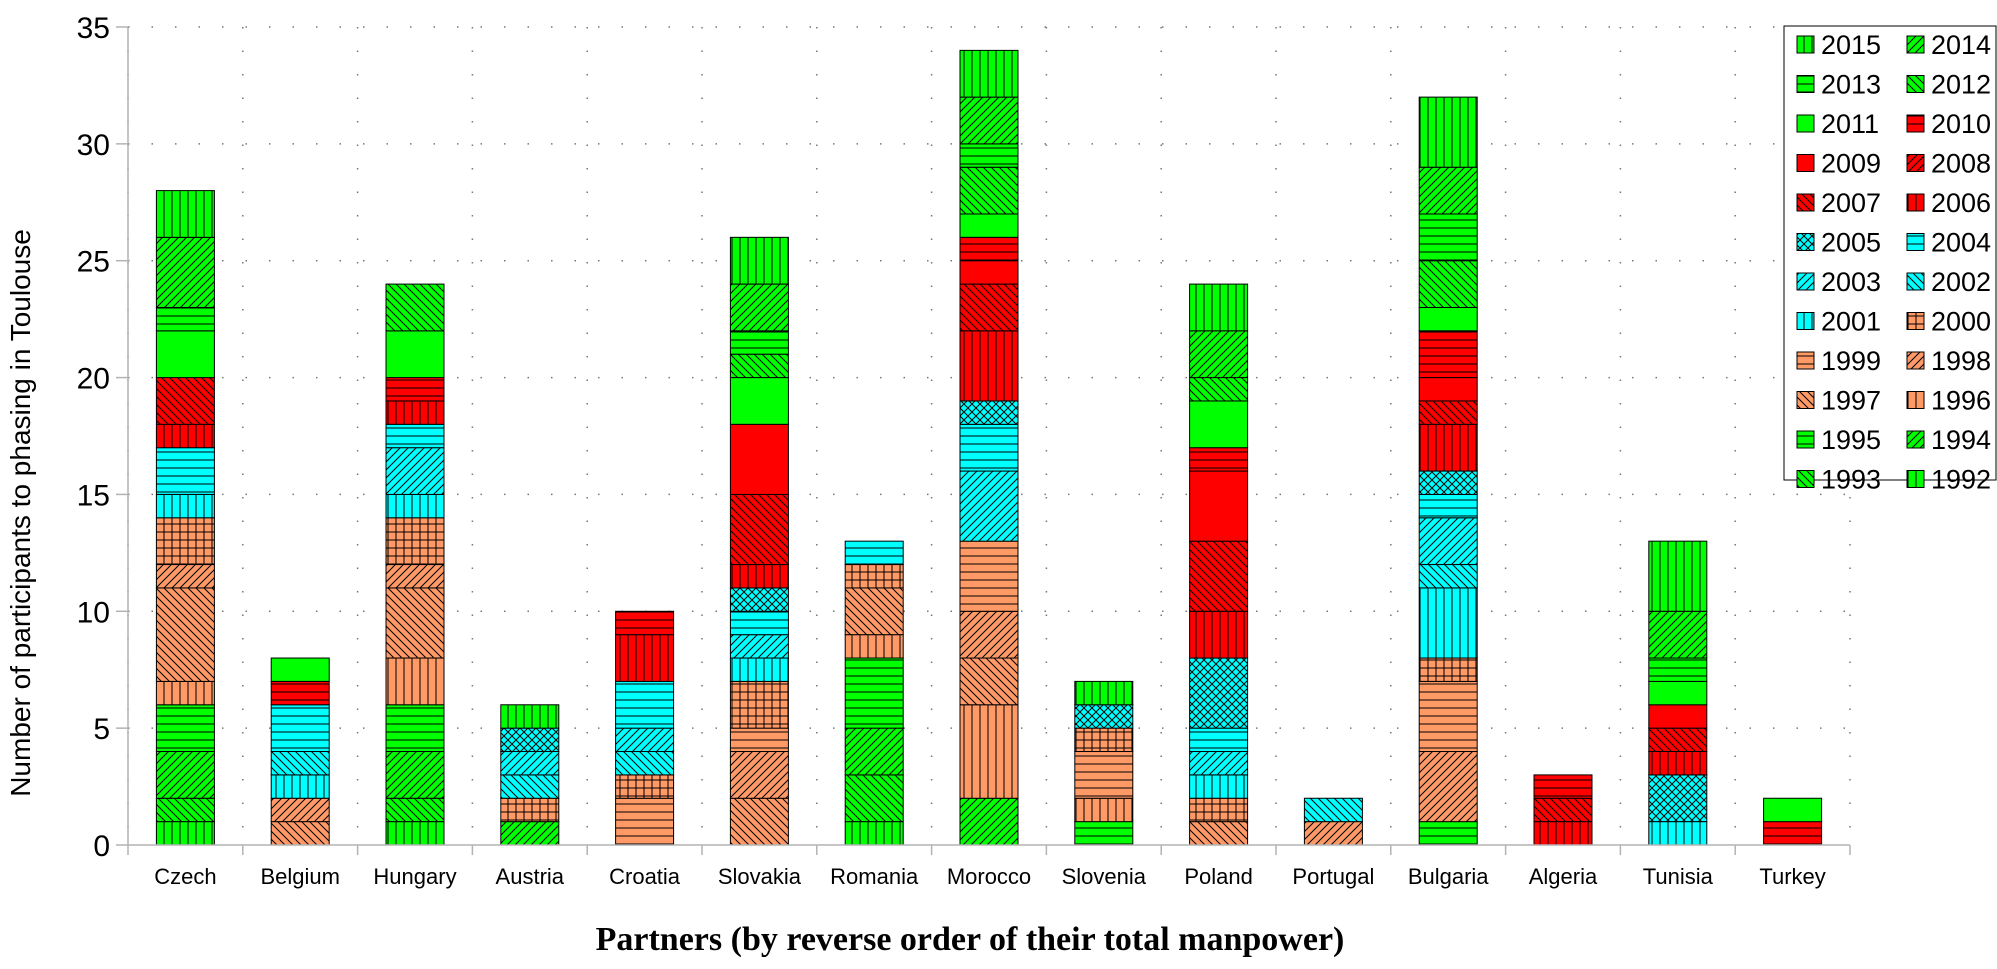 This screenshot has height=969, width=1997. I want to click on bar-segment-poland-2009, so click(1219, 506).